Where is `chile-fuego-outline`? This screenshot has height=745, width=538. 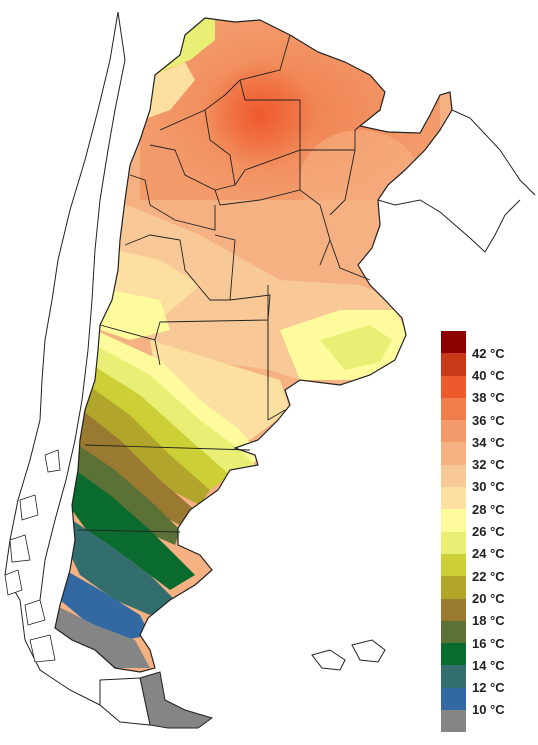 chile-fuego-outline is located at coordinates (125, 701).